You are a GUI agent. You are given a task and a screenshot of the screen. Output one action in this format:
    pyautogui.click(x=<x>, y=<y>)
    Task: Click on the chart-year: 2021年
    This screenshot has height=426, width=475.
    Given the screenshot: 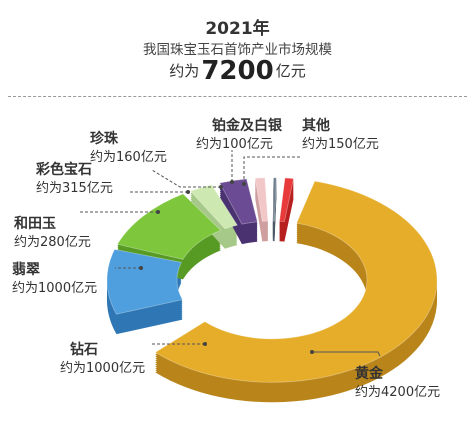 What is the action you would take?
    pyautogui.click(x=237, y=29)
    